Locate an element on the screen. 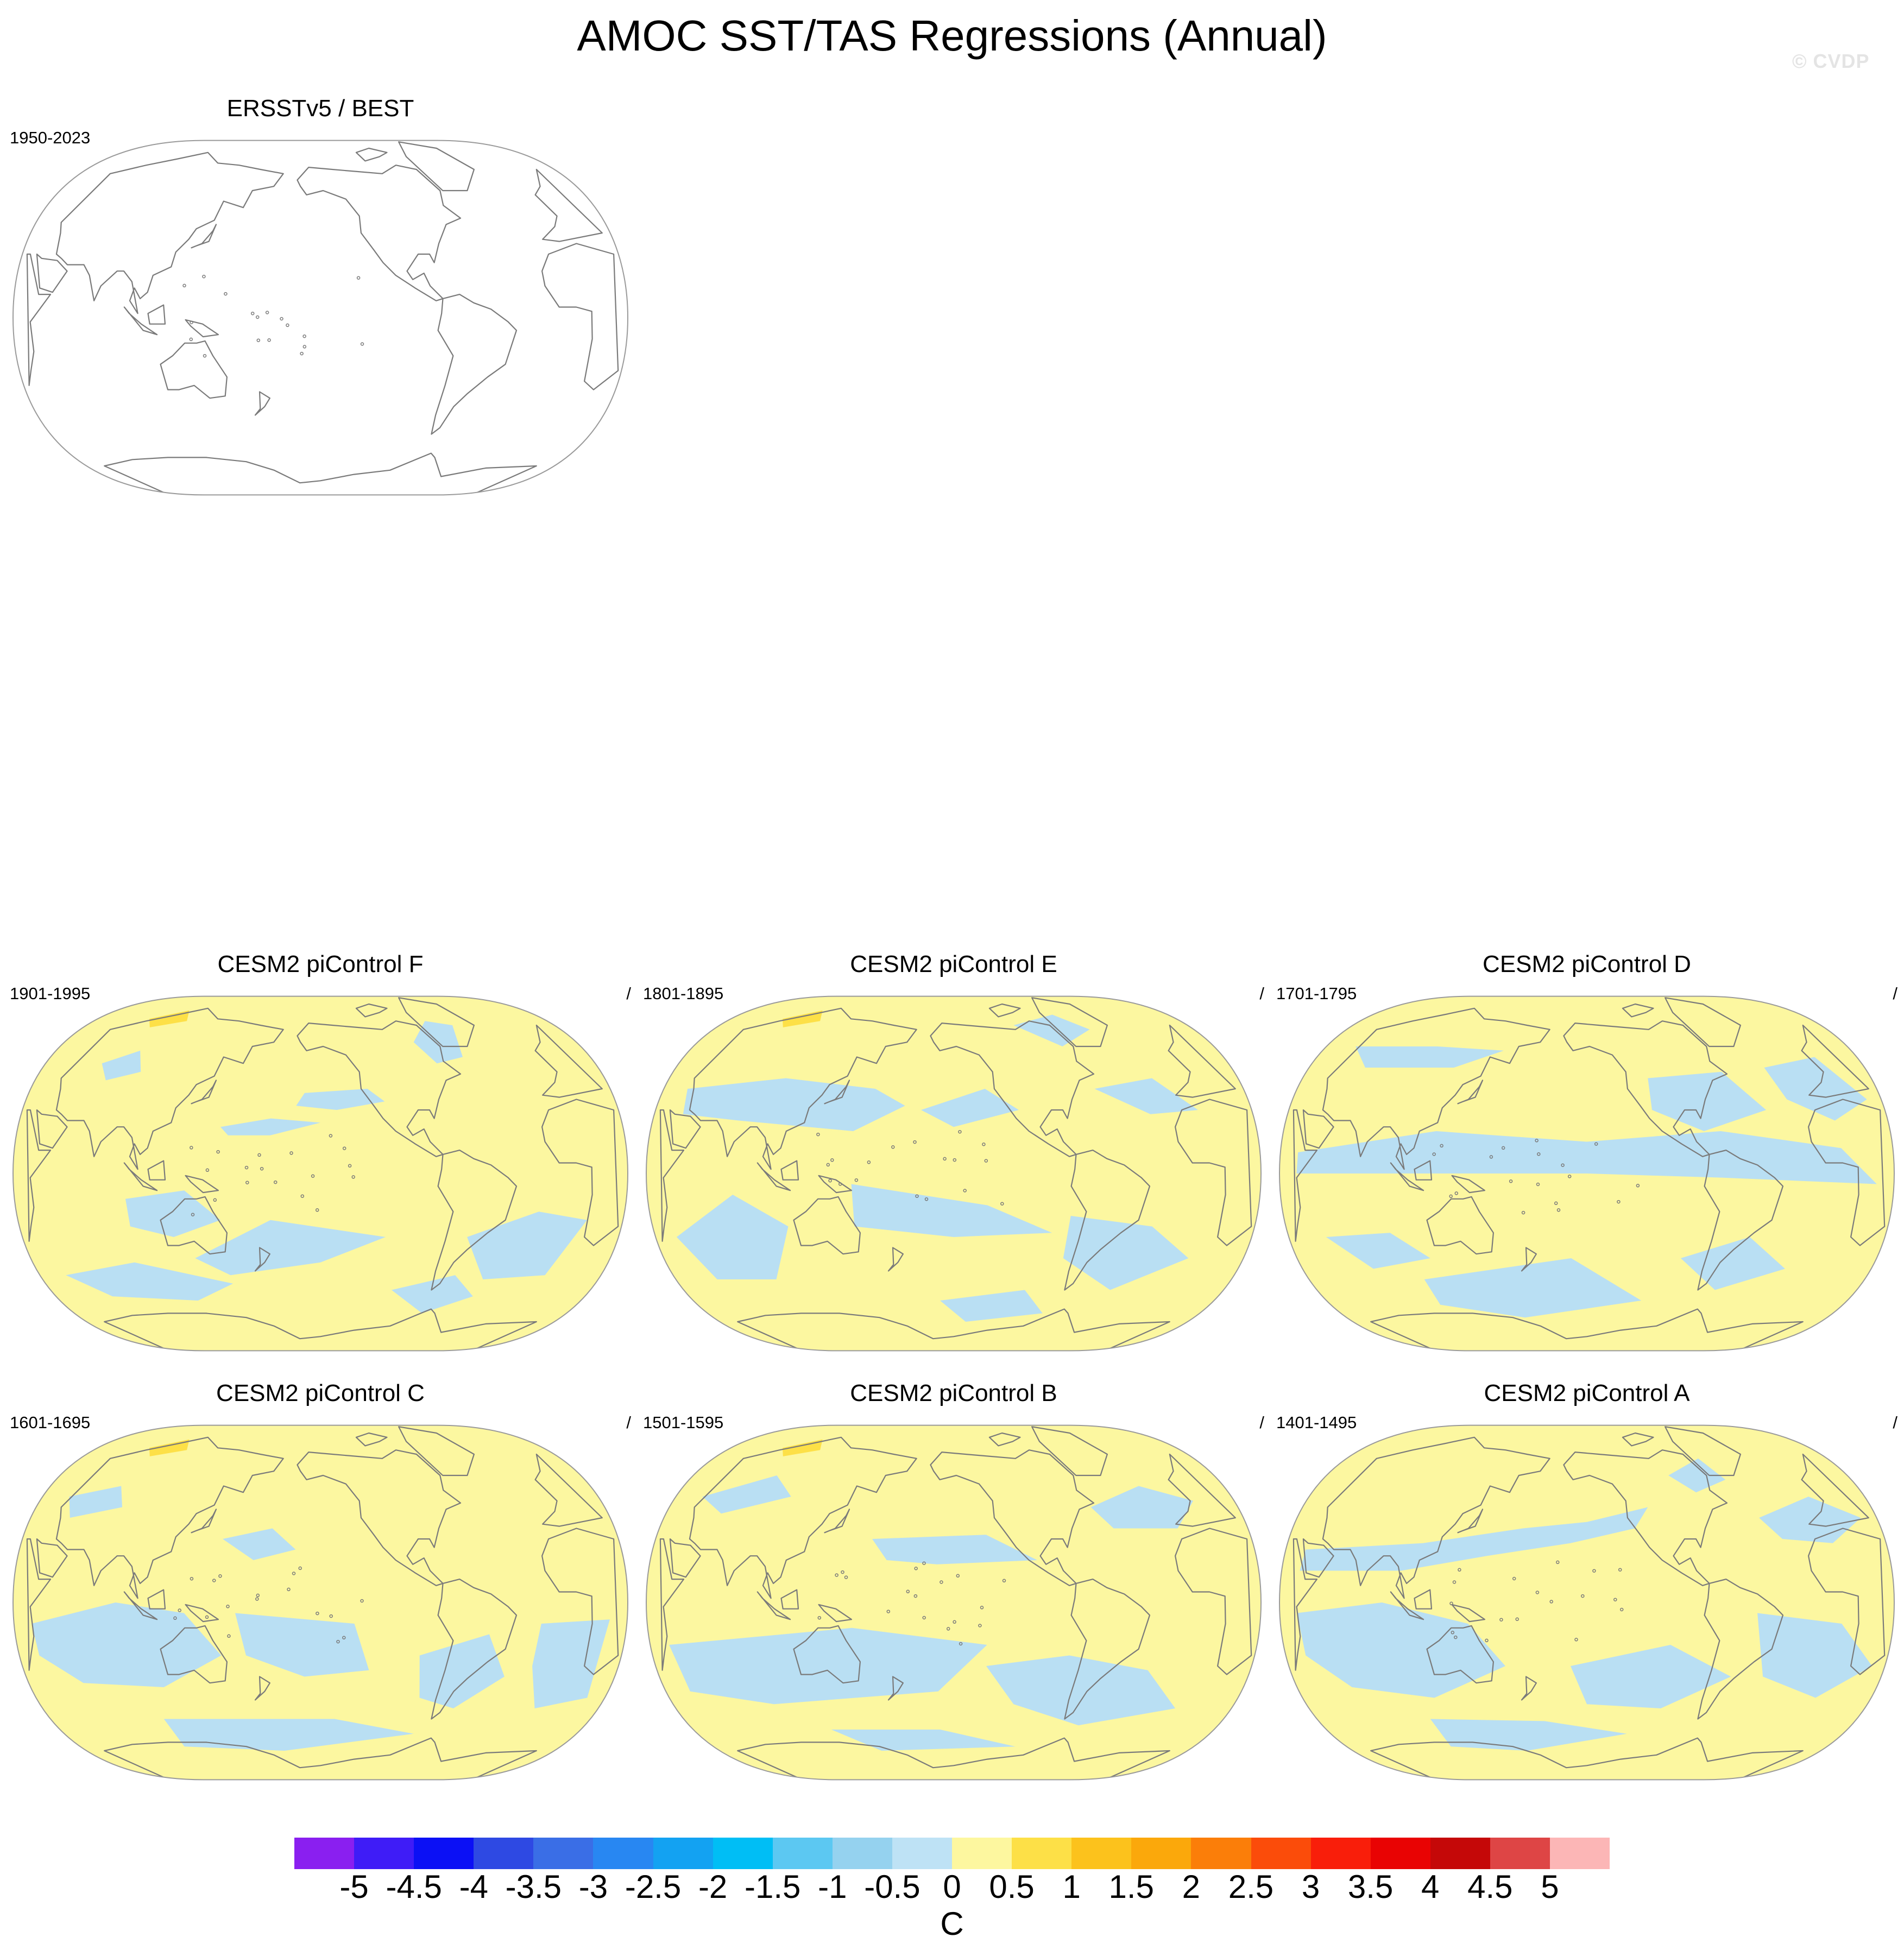 Image resolution: width=1904 pixels, height=1956 pixels. panel-cesm2-e: CESM2 piControl E 1801-1895 / is located at coordinates (954, 1159).